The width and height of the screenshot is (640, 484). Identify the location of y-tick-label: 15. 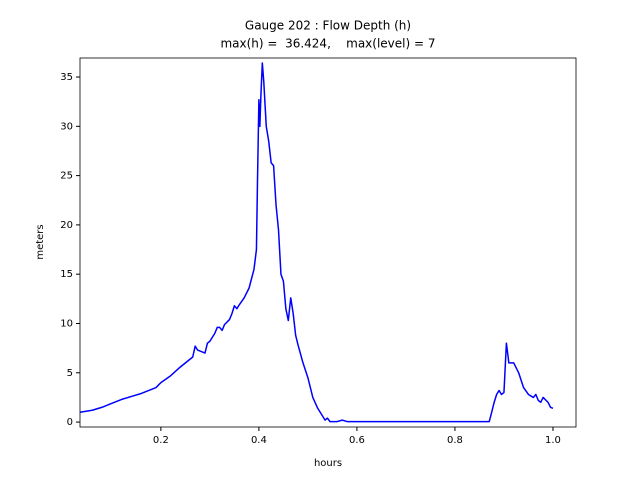
(66, 274).